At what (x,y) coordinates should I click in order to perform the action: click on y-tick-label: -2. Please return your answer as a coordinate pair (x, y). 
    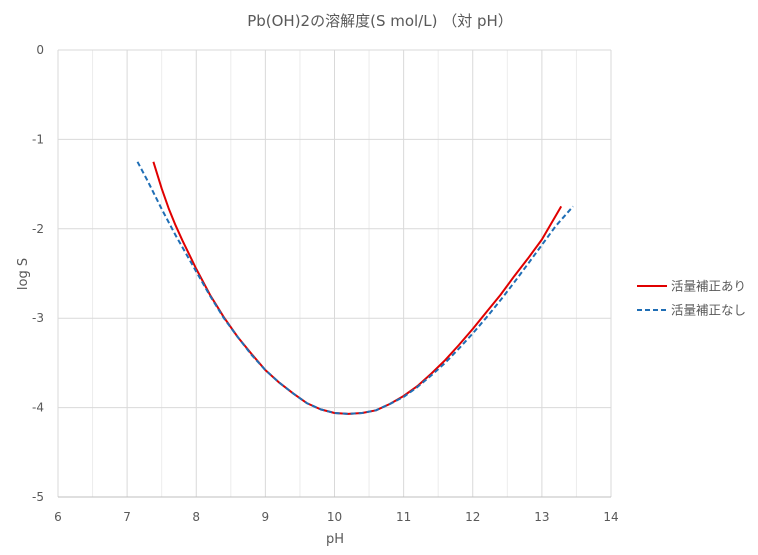
    Looking at the image, I should click on (38, 229).